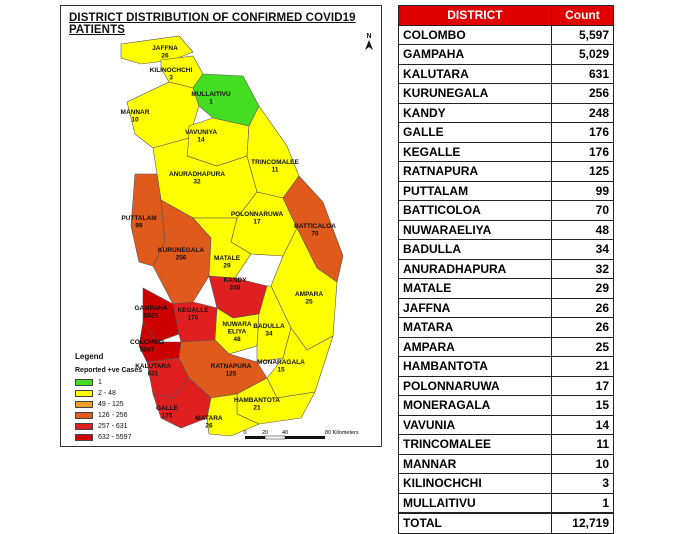 The height and width of the screenshot is (534, 700). I want to click on district-label: MANNAR 10, so click(135, 116).